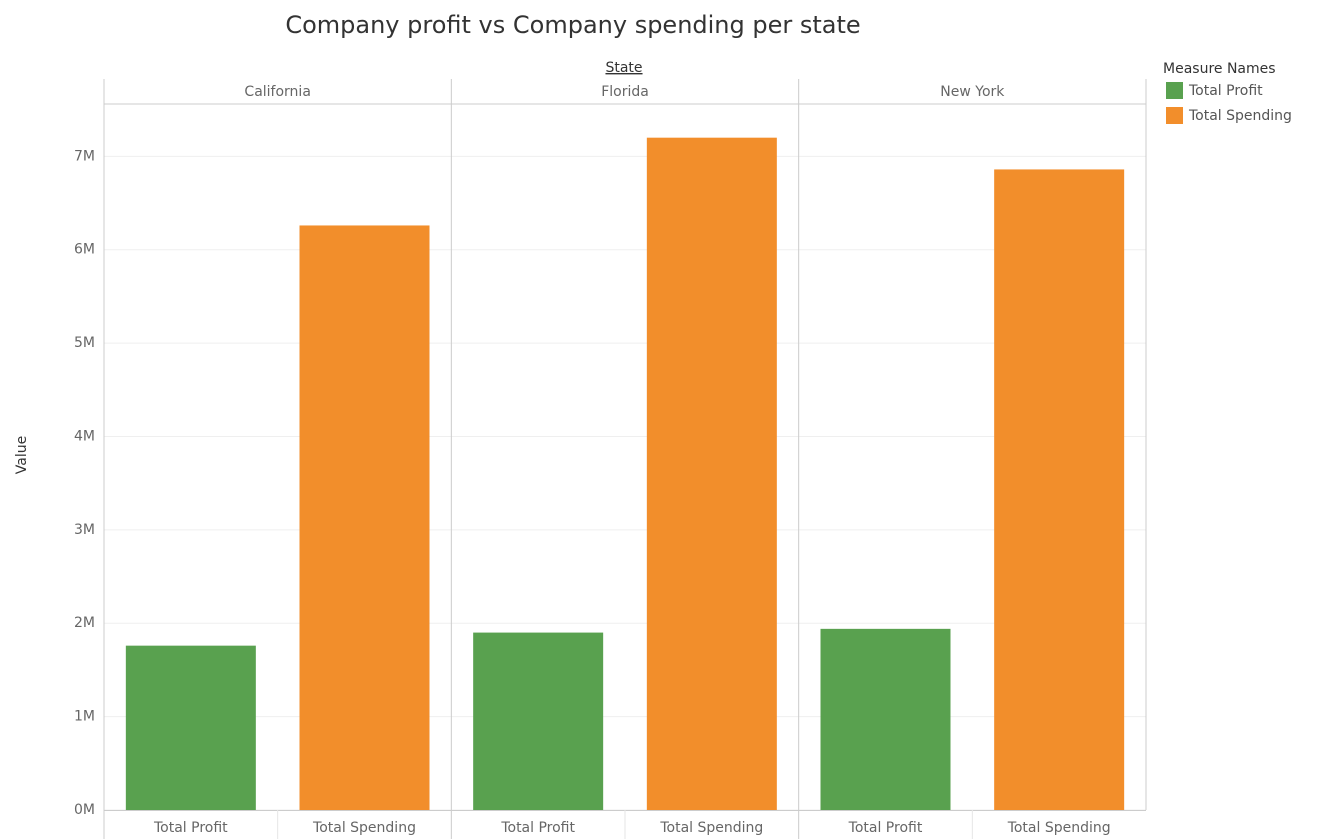 The image size is (1336, 839). I want to click on y-tick-label: 1M, so click(84, 717).